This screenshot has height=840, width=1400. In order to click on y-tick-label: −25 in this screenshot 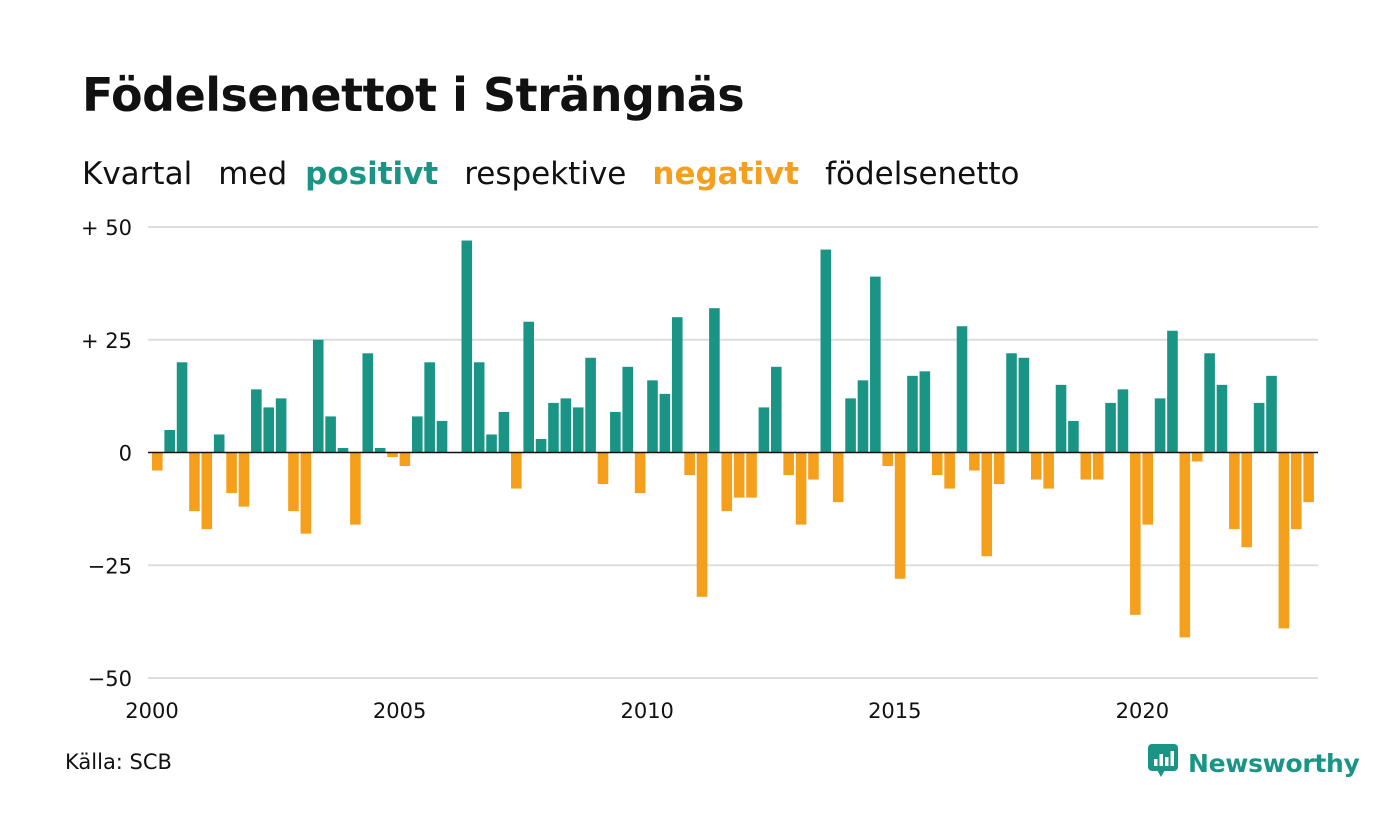, I will do `click(110, 566)`.